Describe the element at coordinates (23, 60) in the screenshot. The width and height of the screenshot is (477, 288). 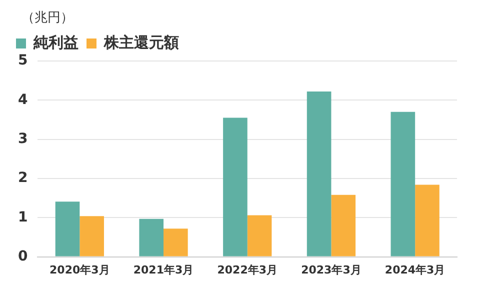
I see `y-tick-label: 5` at that location.